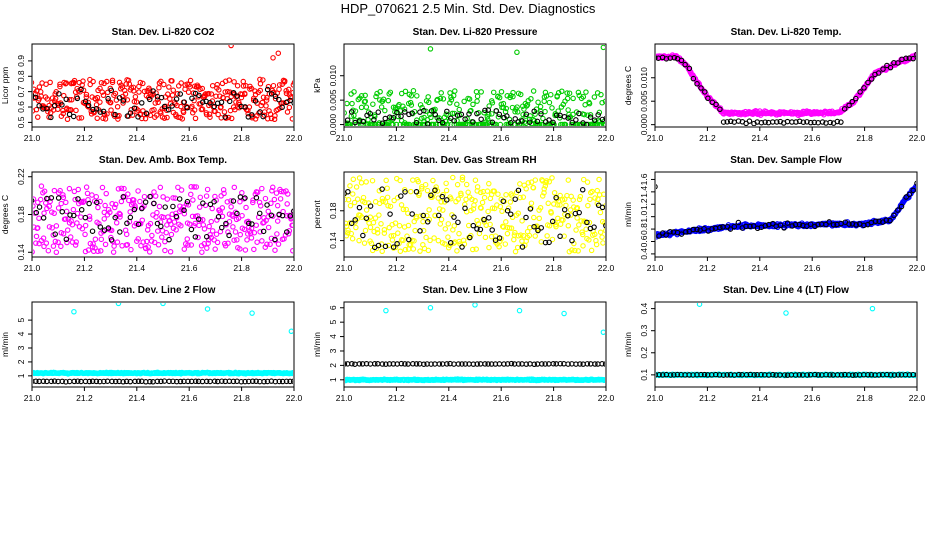  What do you see at coordinates (163, 219) in the screenshot?
I see `points` at bounding box center [163, 219].